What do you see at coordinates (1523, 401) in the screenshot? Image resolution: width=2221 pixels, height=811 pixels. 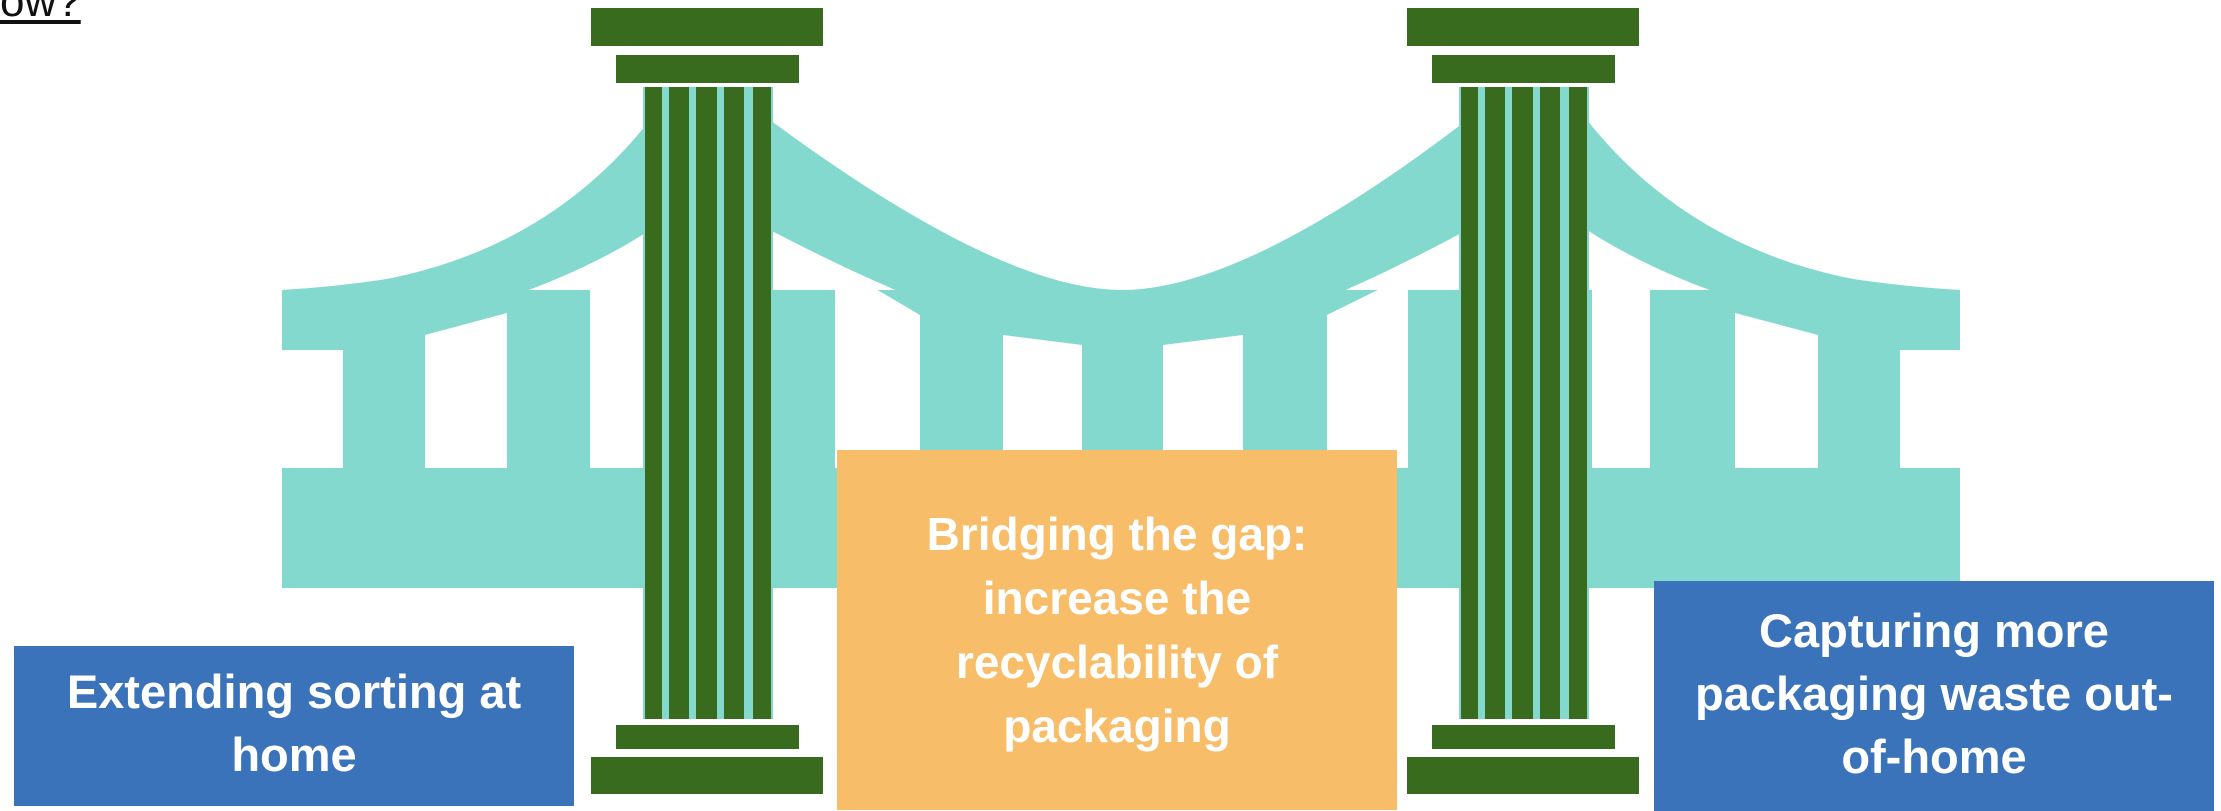 I see `right-column` at bounding box center [1523, 401].